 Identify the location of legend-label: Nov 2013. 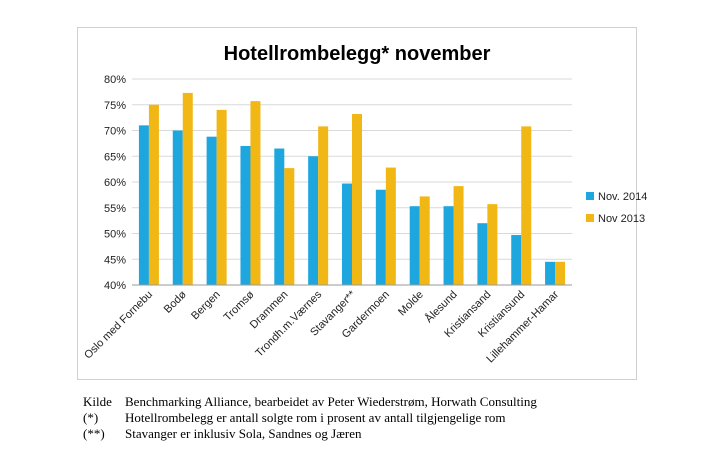
(621, 219).